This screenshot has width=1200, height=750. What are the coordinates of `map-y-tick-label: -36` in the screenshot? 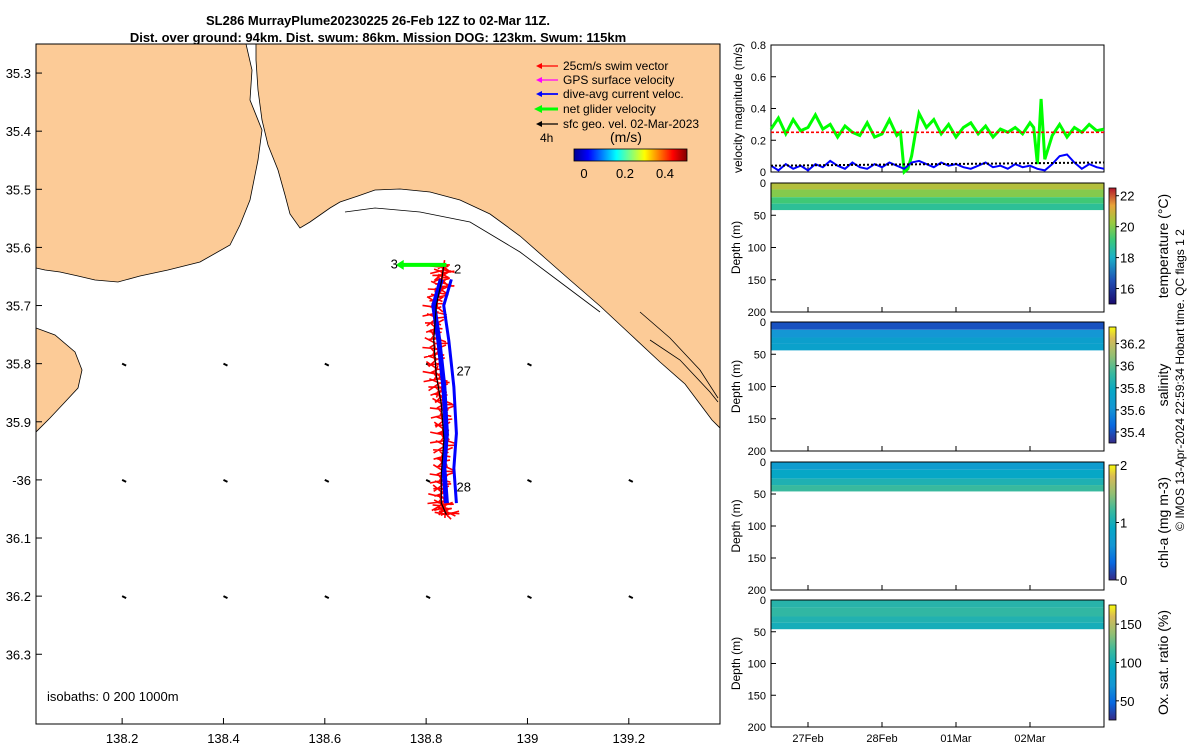 It's located at (21, 480).